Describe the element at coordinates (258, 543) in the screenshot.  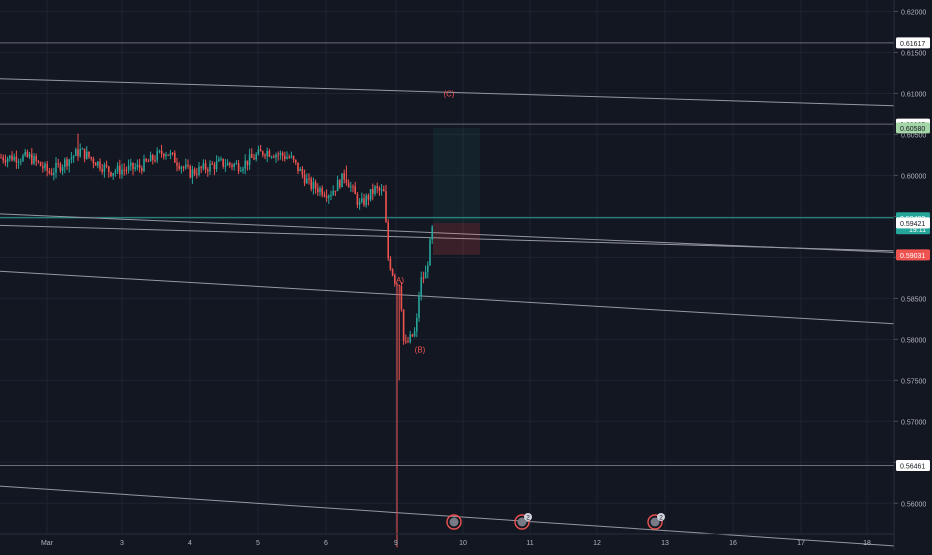
I see `time-tick-label: 5` at that location.